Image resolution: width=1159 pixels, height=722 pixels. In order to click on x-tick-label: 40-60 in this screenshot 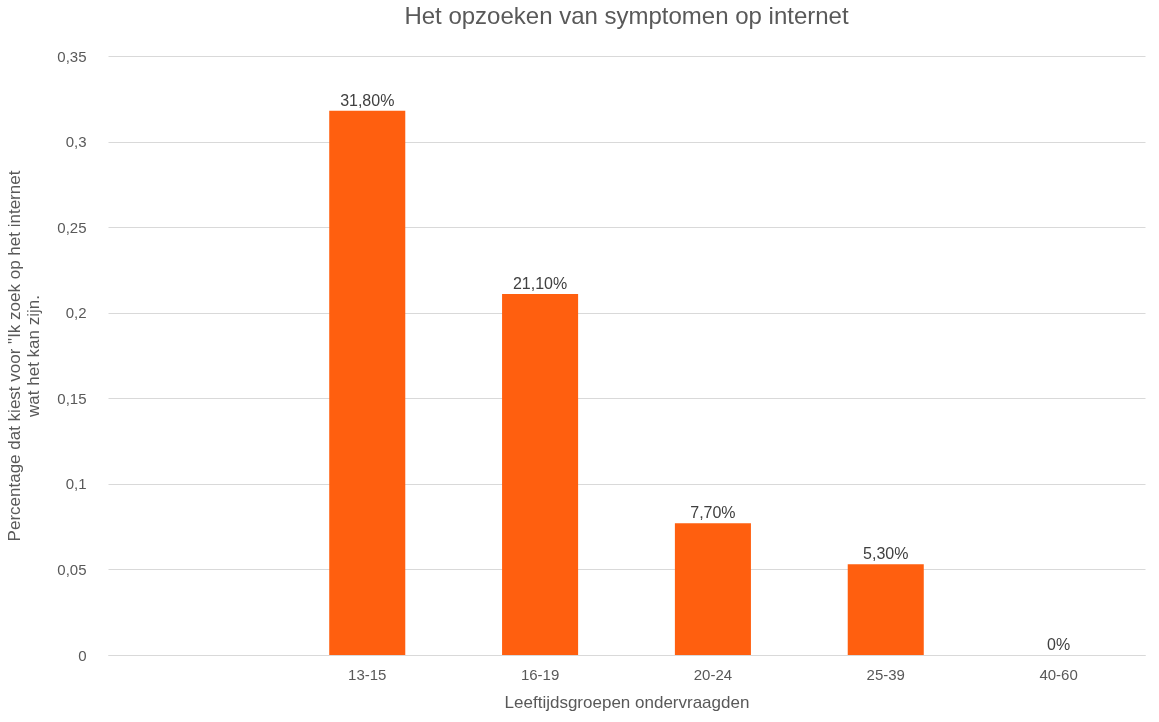, I will do `click(1058, 674)`.